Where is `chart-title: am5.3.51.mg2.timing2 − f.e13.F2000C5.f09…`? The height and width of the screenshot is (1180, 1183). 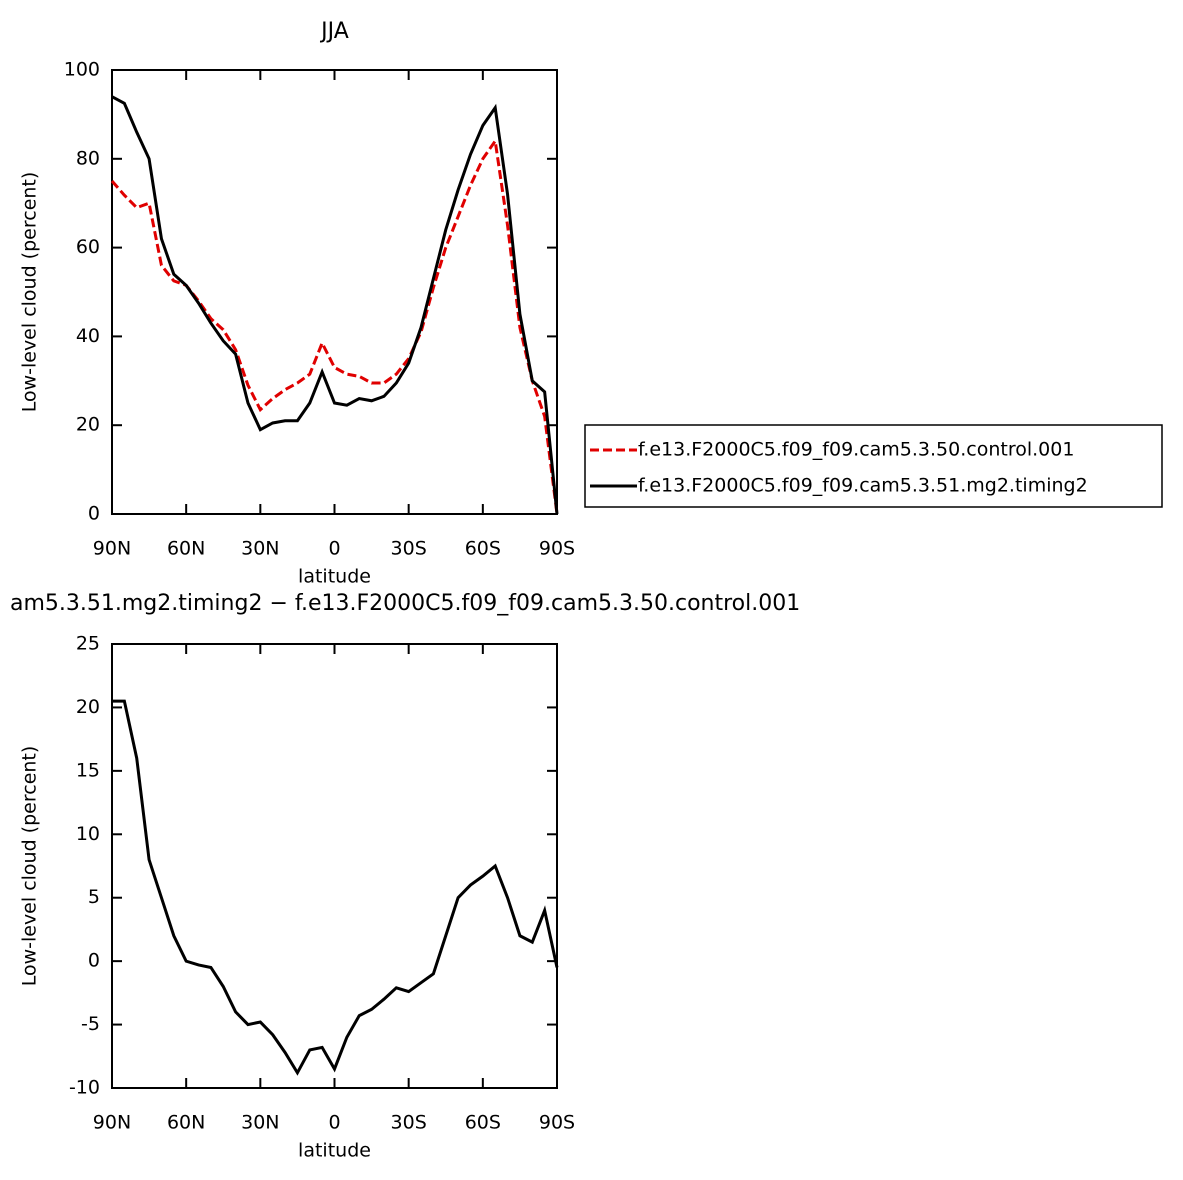 chart-title: am5.3.51.mg2.timing2 − f.e13.F2000C5.f09… is located at coordinates (405, 603).